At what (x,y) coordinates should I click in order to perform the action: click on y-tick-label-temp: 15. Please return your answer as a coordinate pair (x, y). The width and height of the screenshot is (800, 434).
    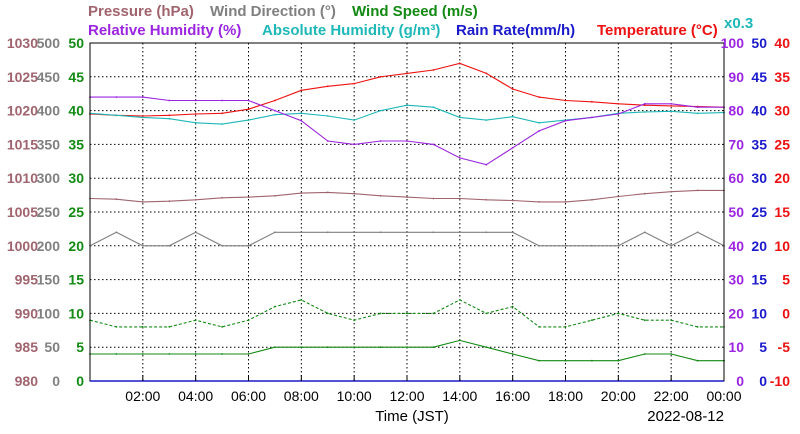
    Looking at the image, I should click on (782, 212).